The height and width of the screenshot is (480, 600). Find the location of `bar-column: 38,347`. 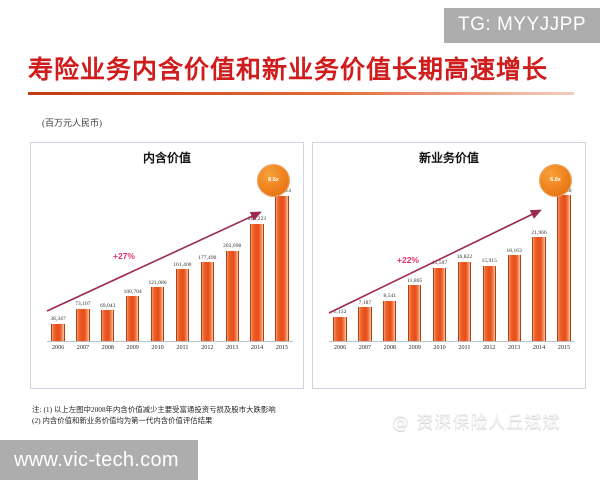

bar-column: 38,347 is located at coordinates (58, 257).